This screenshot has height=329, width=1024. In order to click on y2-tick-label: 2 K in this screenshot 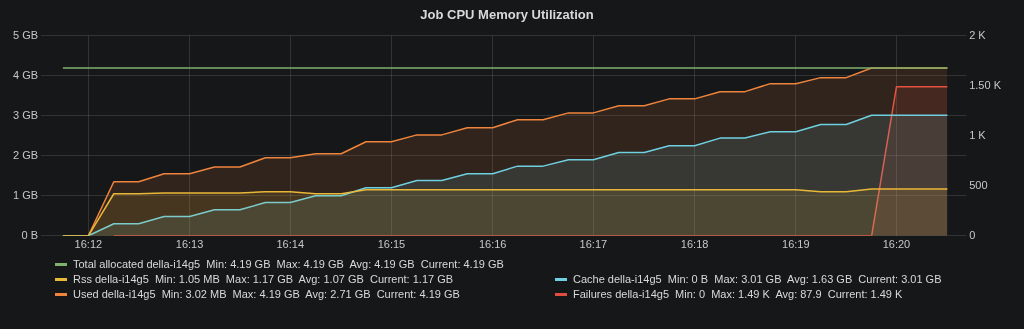, I will do `click(978, 34)`.